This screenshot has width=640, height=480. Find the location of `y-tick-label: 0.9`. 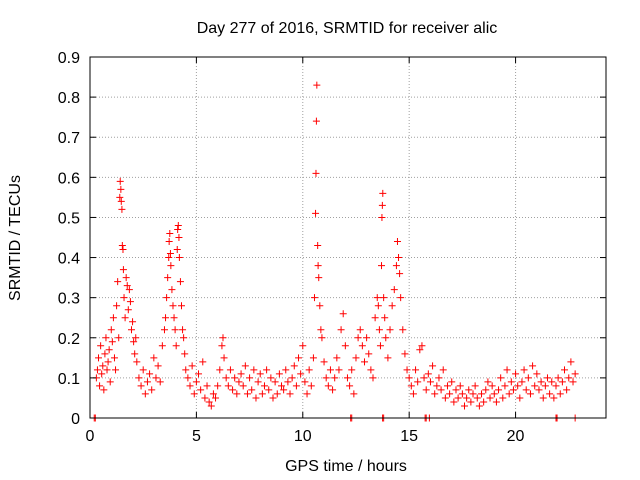

y-tick-label: 0.9 is located at coordinates (69, 58).